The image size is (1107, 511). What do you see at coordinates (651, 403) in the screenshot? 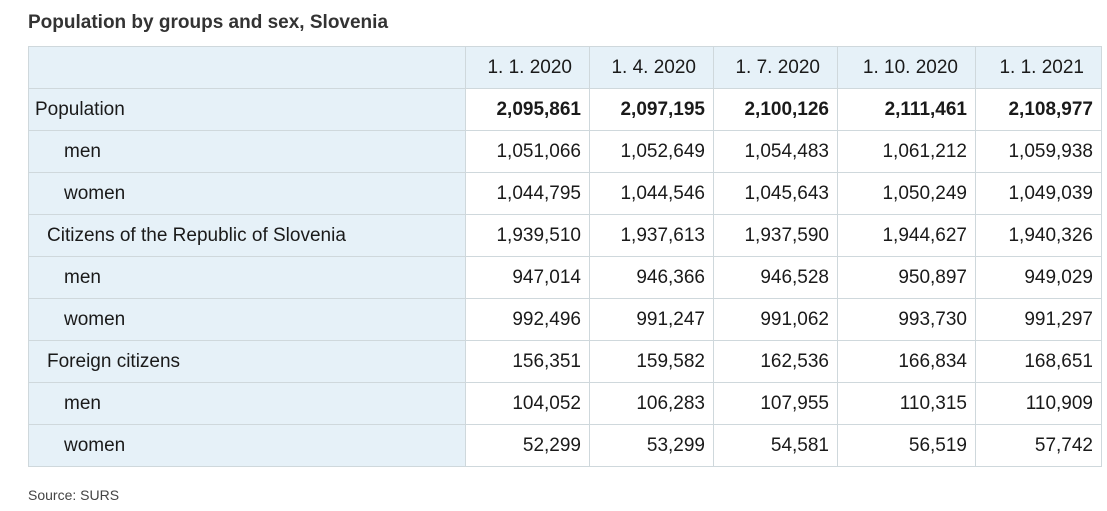
I see `cell-value: 106,283` at bounding box center [651, 403].